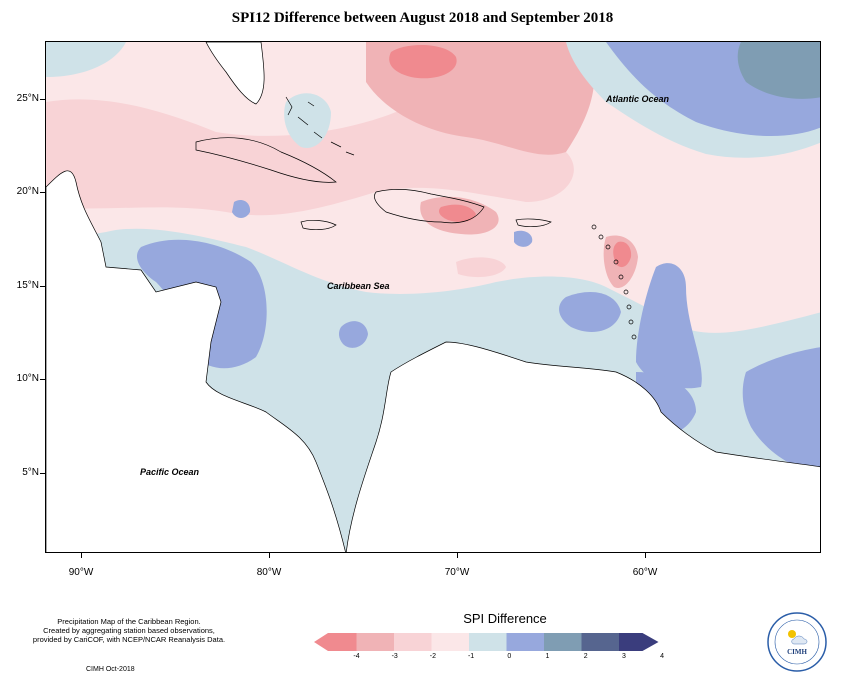  Describe the element at coordinates (423, 62) in the screenshot. I see `red-zone` at that location.